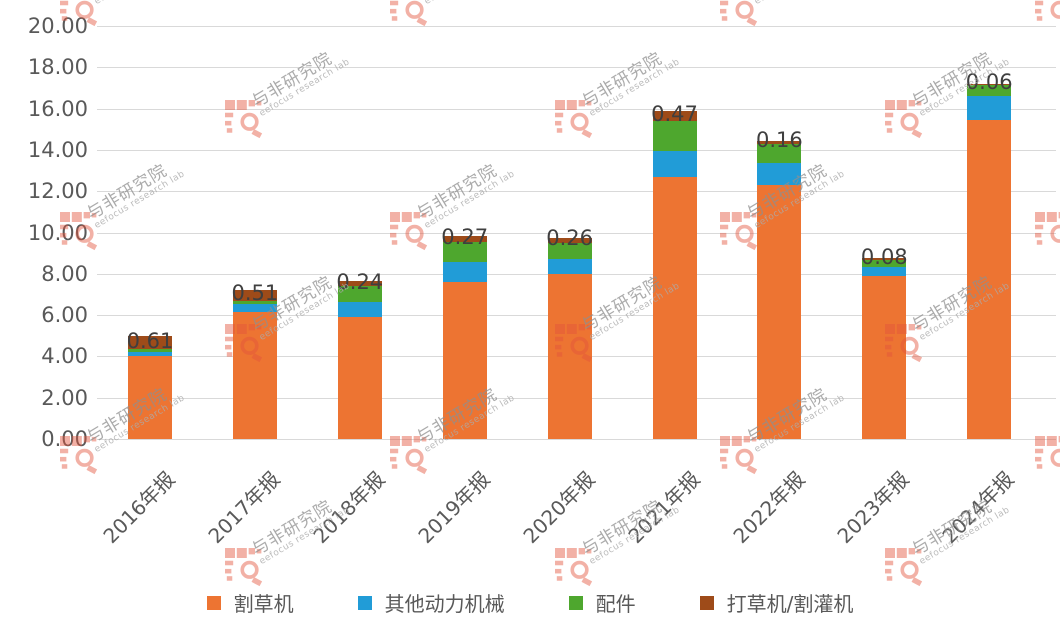 The height and width of the screenshot is (635, 1060). What do you see at coordinates (559, 507) in the screenshot?
I see `x-axis-category-label: 2020年报` at bounding box center [559, 507].